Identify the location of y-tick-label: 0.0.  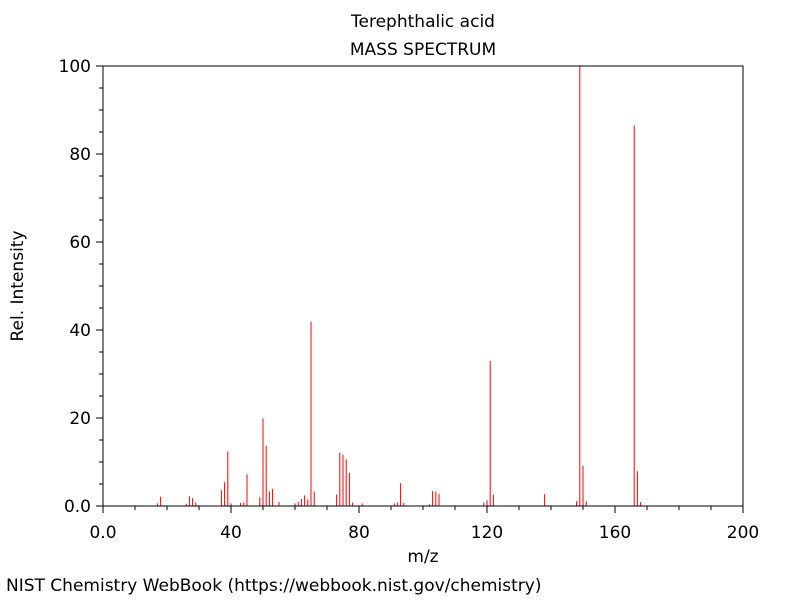
(77, 507).